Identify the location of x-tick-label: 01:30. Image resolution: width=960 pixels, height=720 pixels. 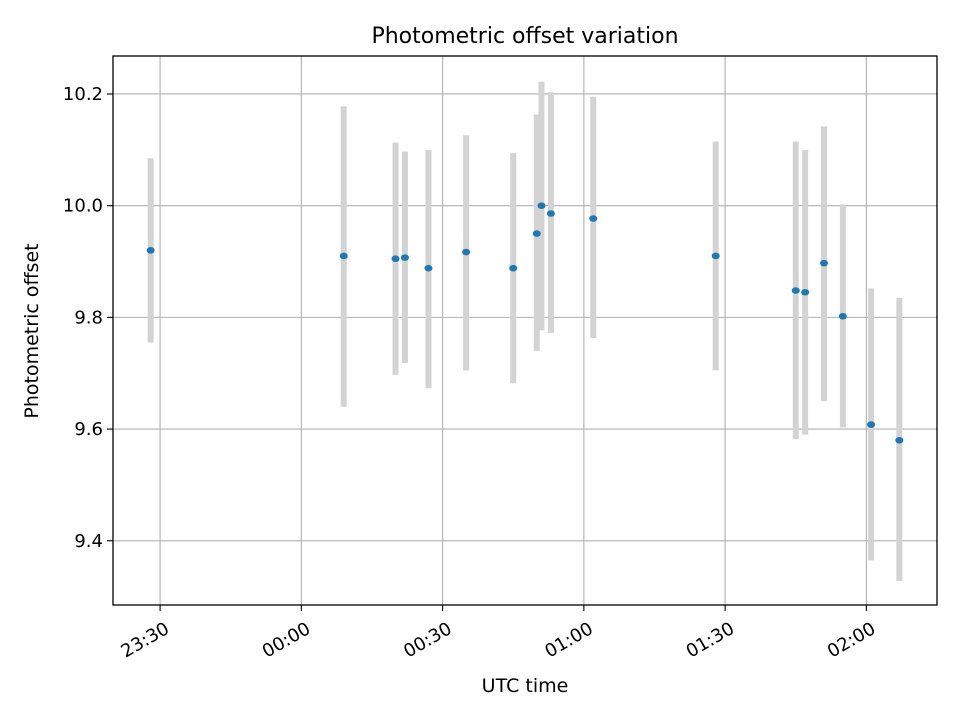
(710, 640).